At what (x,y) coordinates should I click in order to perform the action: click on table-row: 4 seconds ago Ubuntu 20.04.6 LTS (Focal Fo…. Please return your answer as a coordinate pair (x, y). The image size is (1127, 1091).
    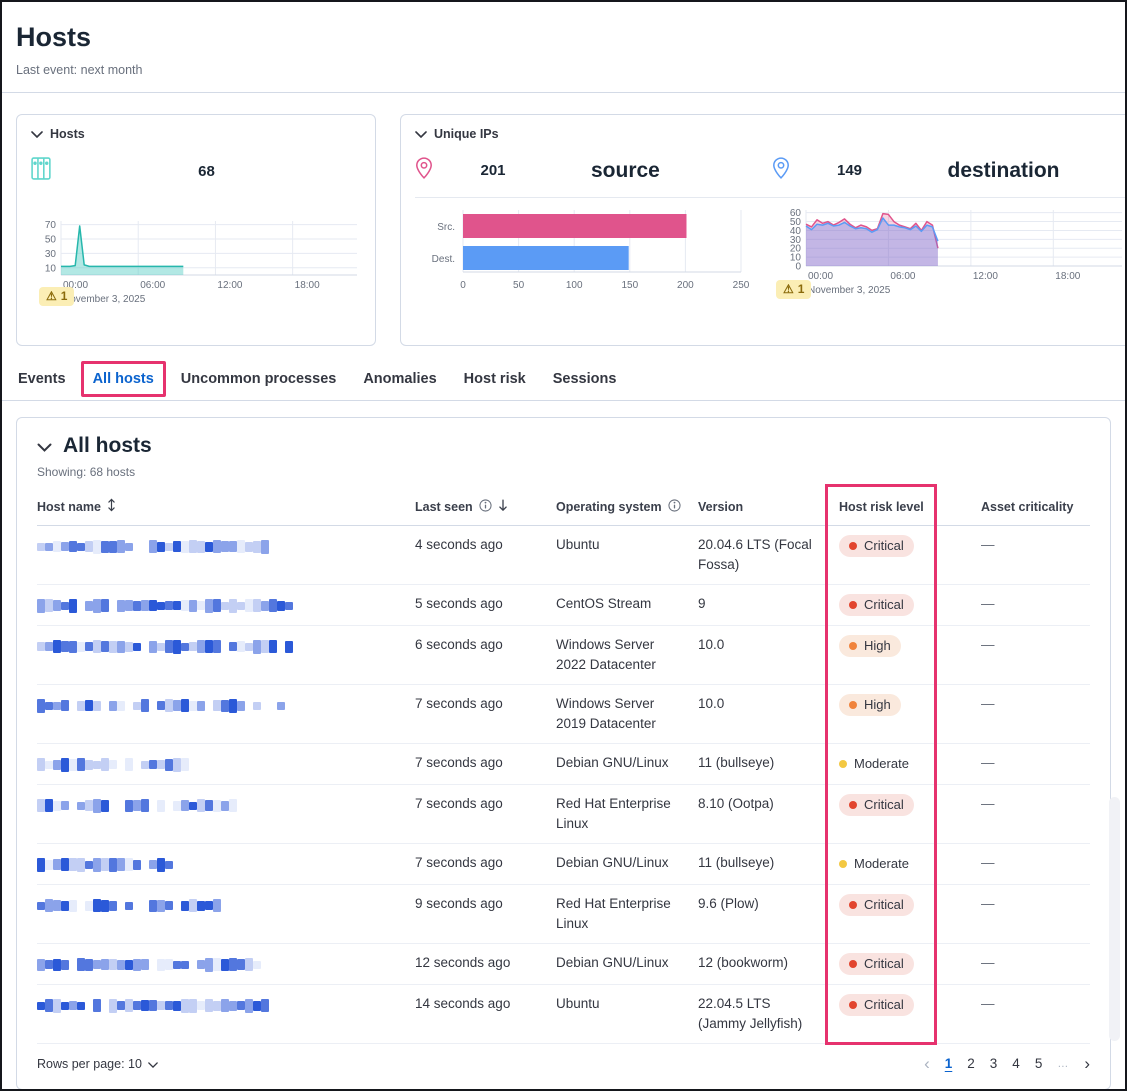
    Looking at the image, I should click on (563, 555).